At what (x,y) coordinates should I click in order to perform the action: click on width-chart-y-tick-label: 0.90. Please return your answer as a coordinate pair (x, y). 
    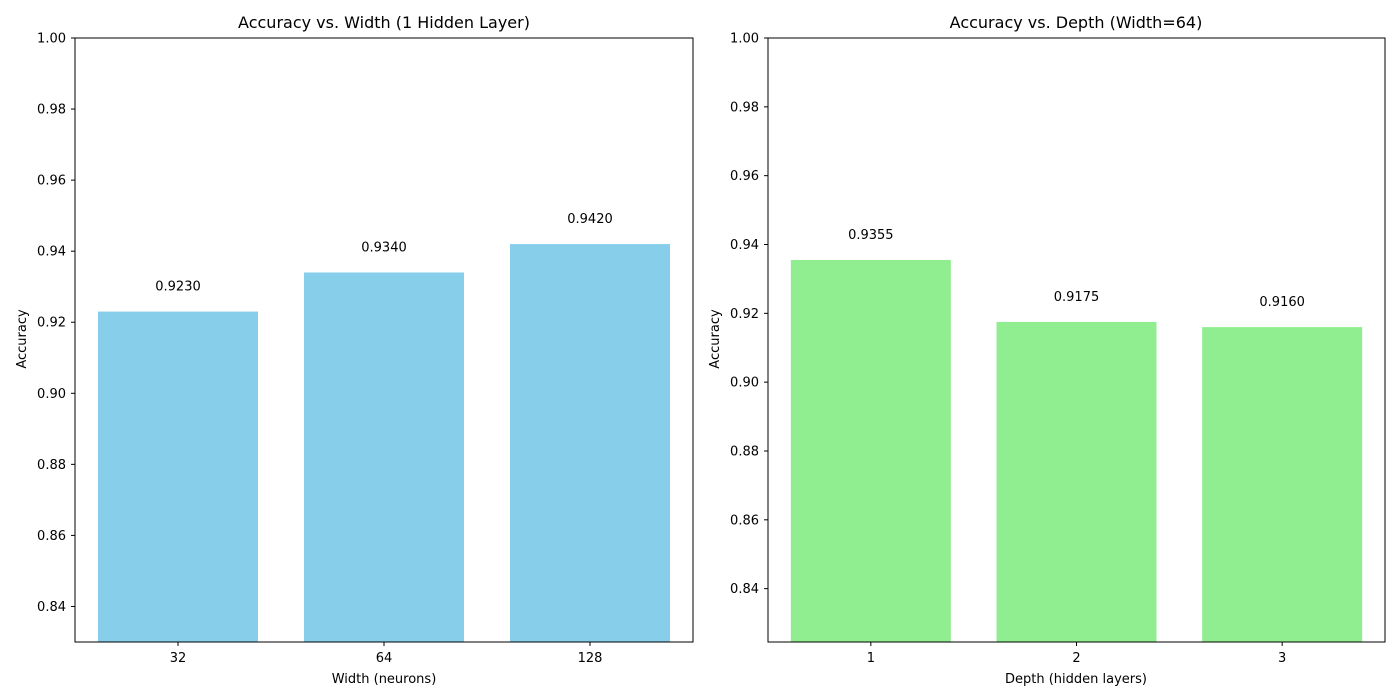
    Looking at the image, I should click on (51, 394).